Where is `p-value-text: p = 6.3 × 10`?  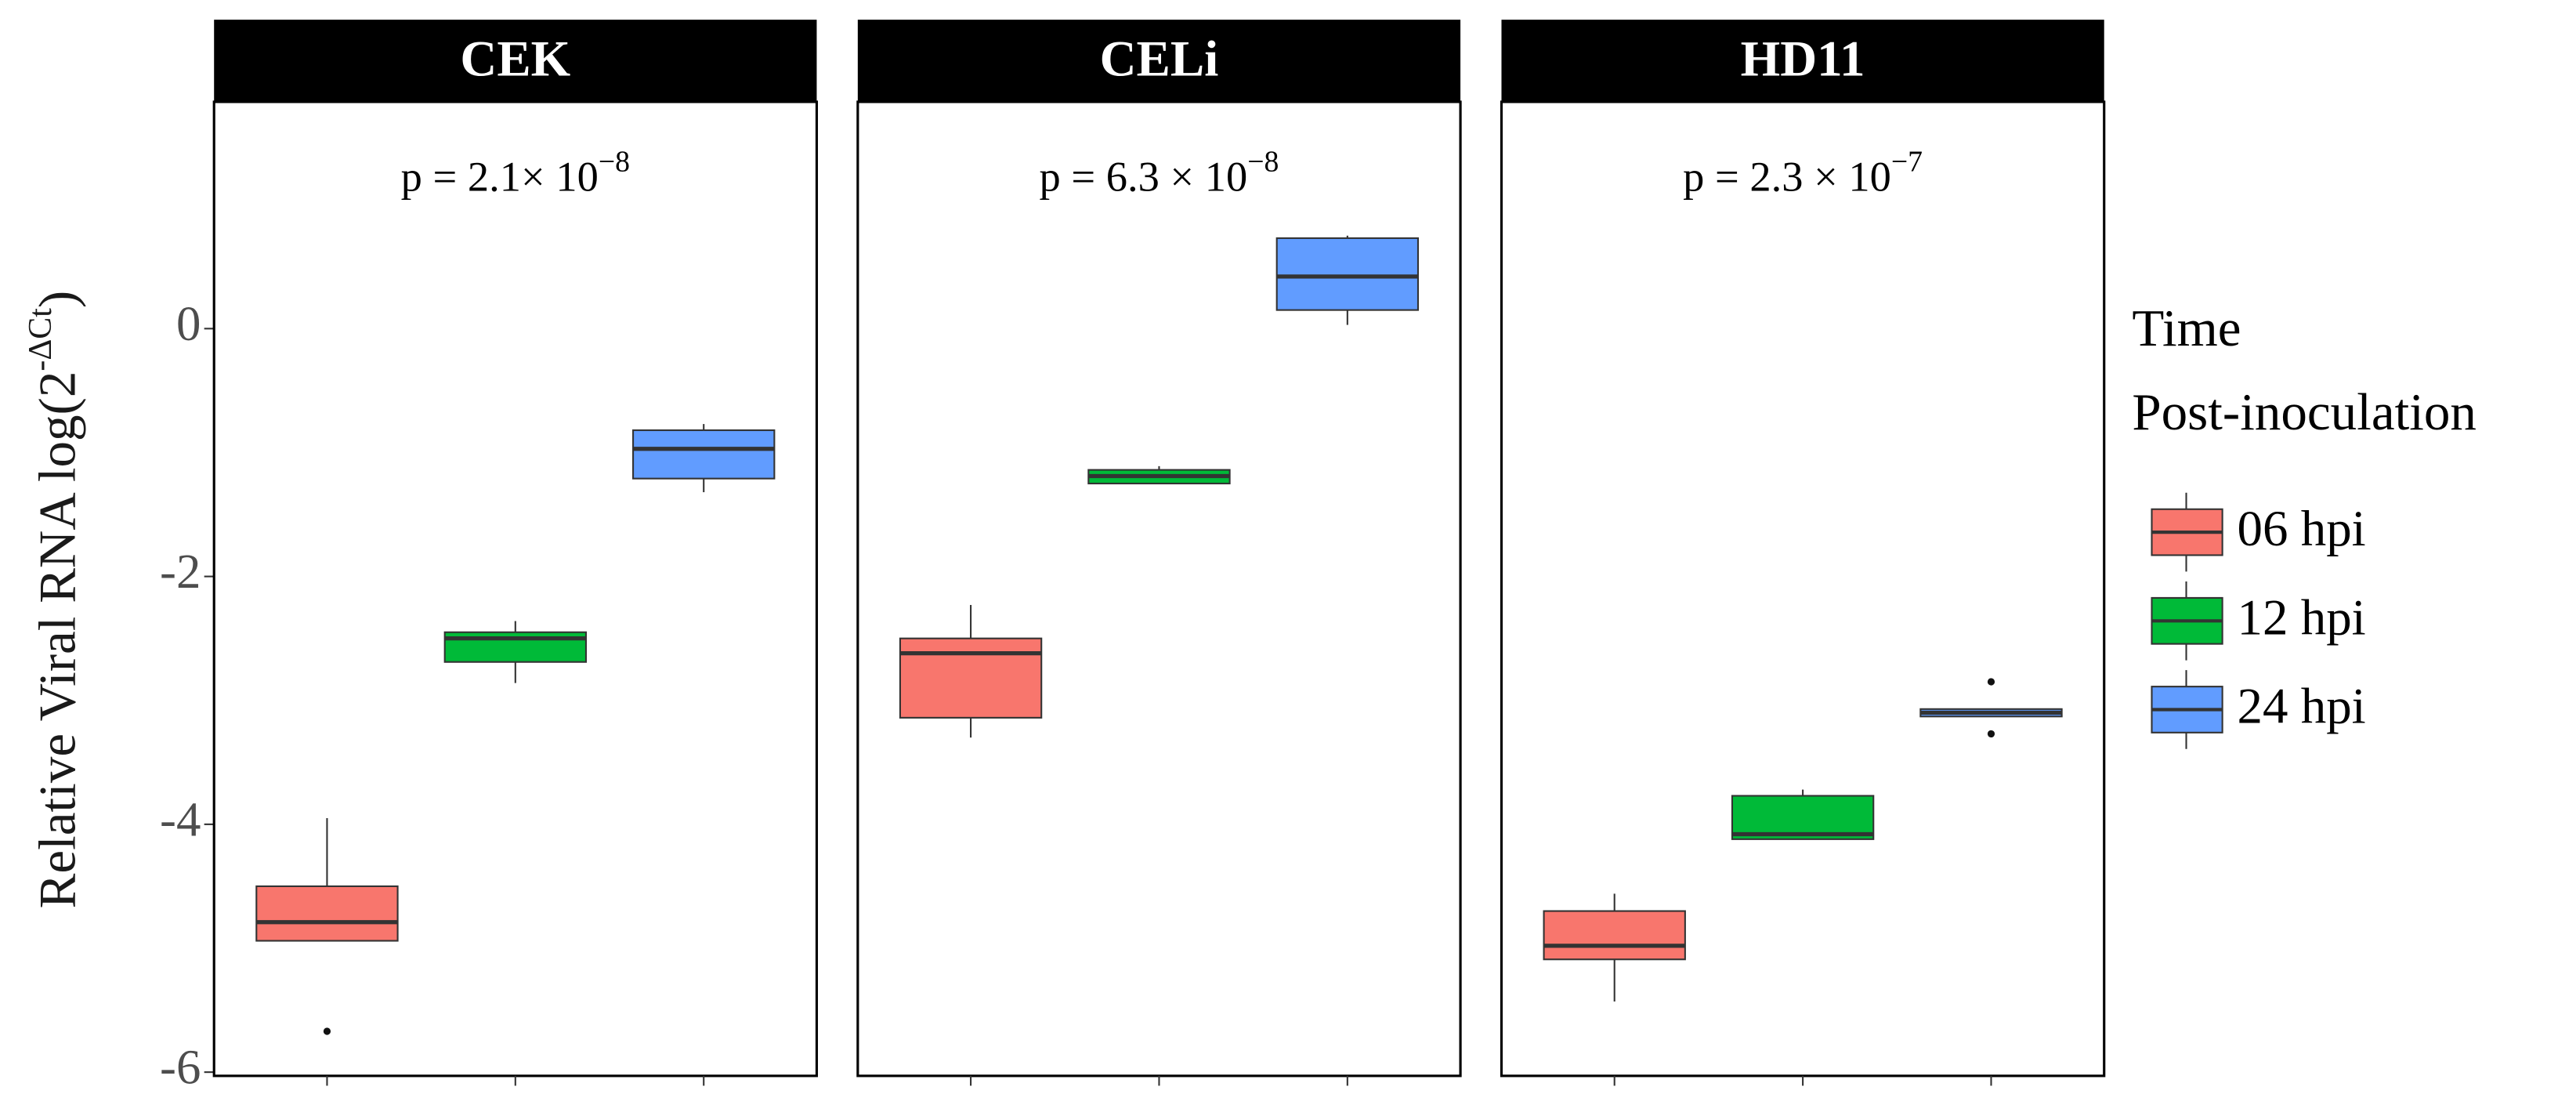
p-value-text: p = 6.3 × 10 is located at coordinates (1144, 176).